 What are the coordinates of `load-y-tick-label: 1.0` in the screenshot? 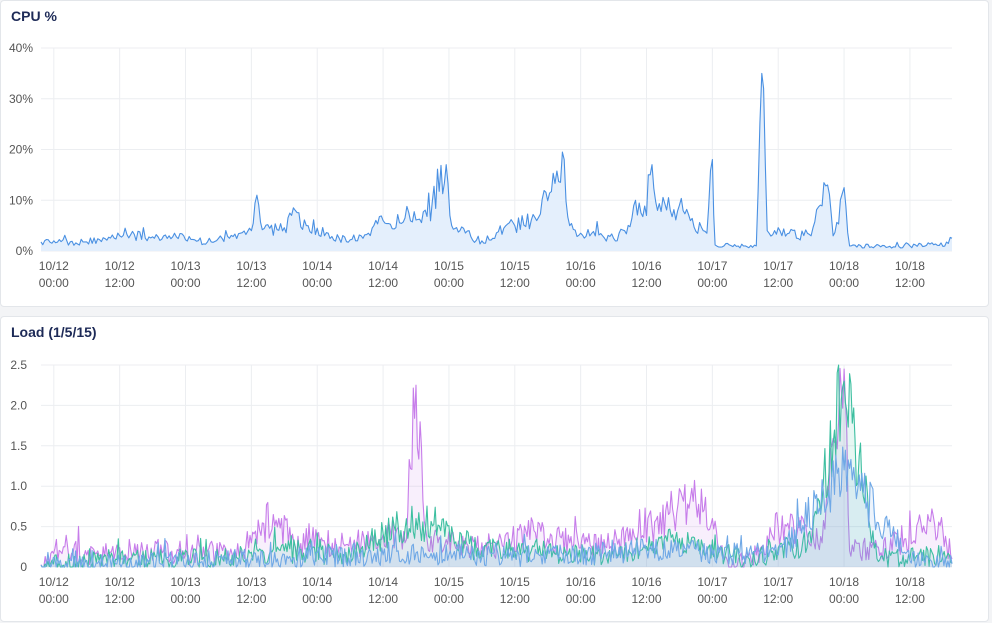 It's located at (18, 486).